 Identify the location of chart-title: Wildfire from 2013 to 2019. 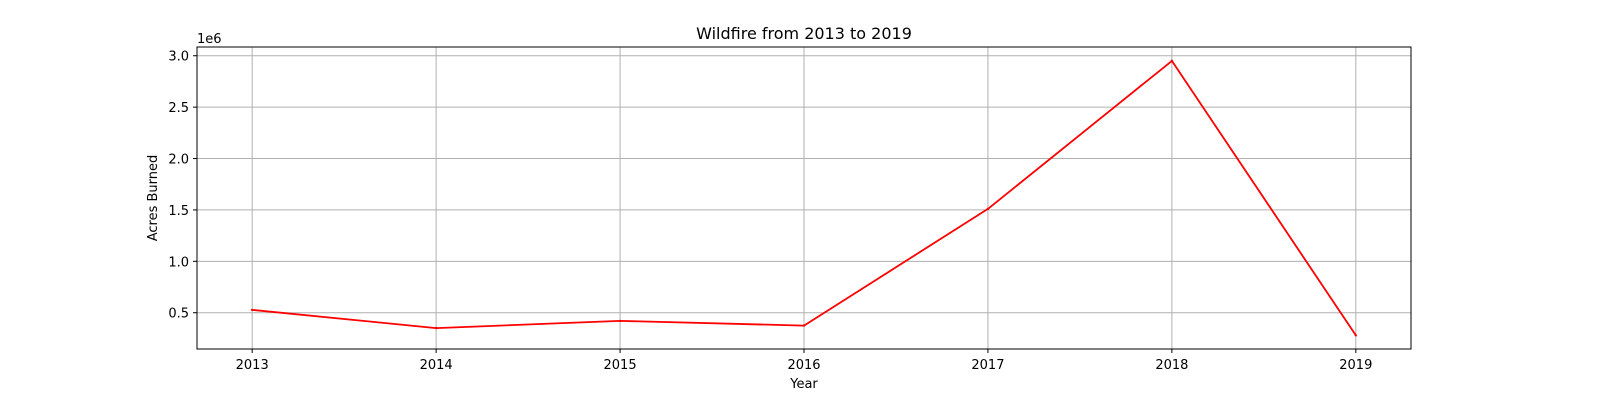
(804, 33).